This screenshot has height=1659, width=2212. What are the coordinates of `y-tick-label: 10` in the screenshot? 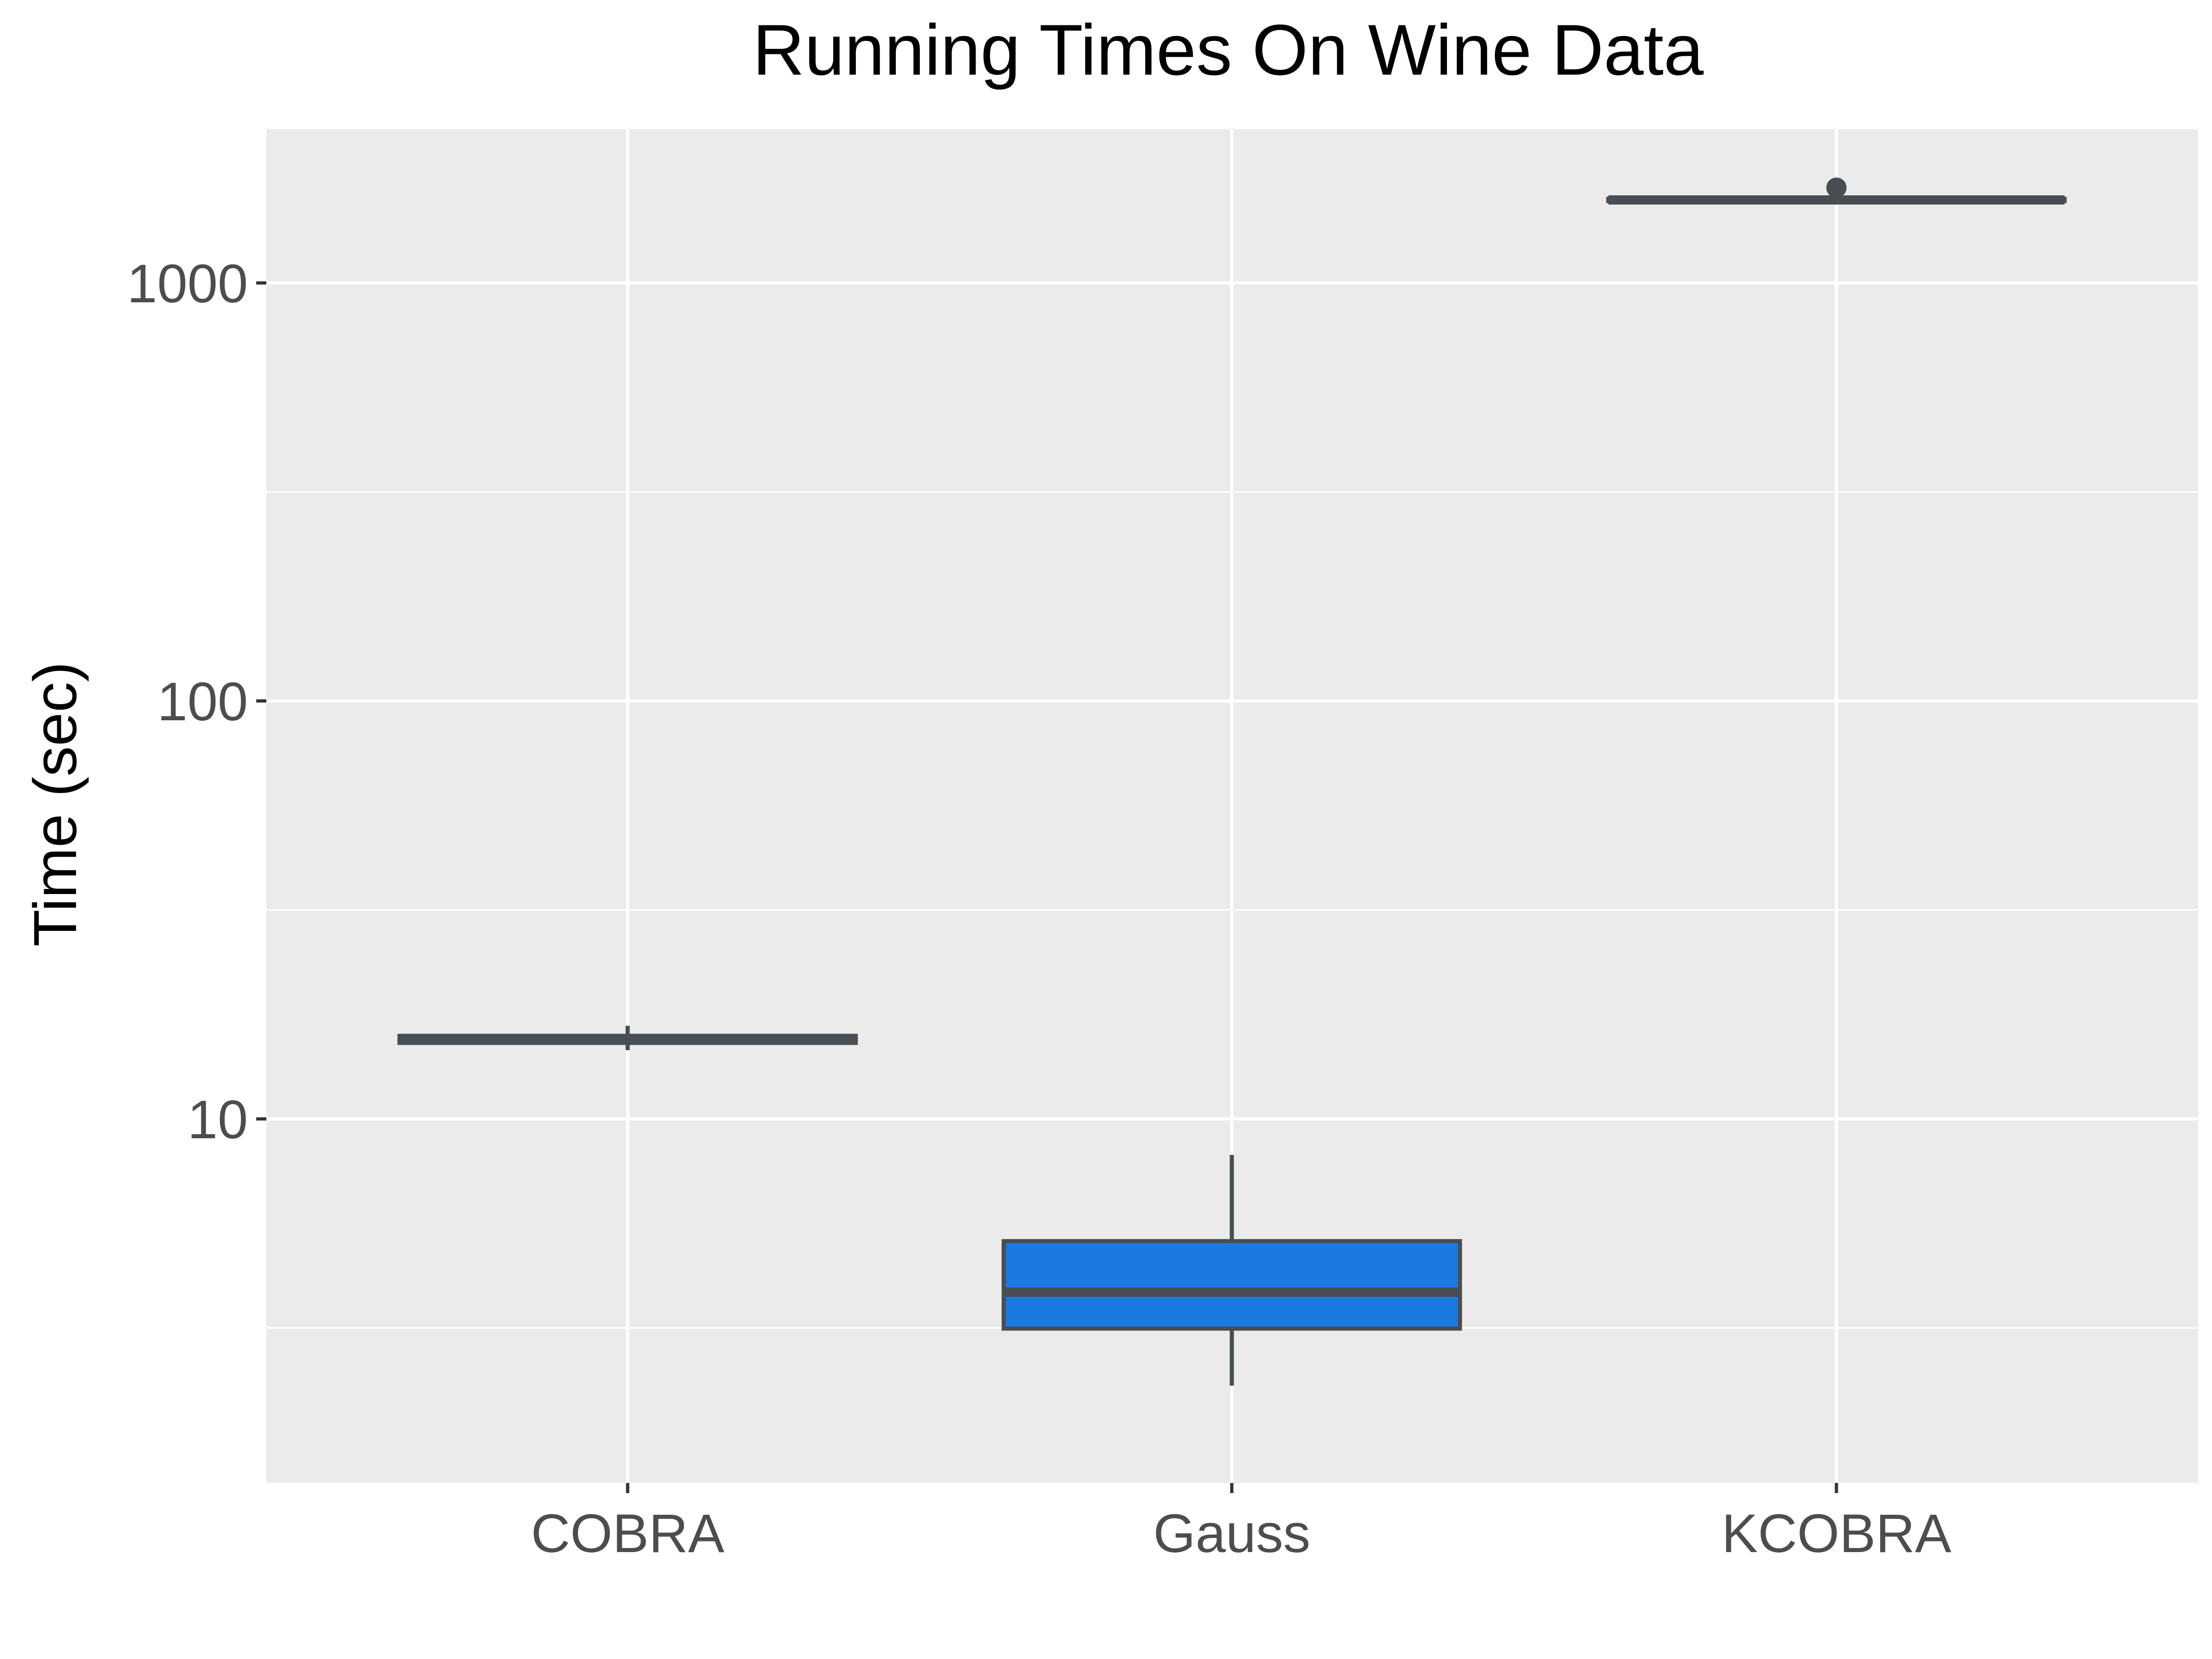 It's located at (218, 1119).